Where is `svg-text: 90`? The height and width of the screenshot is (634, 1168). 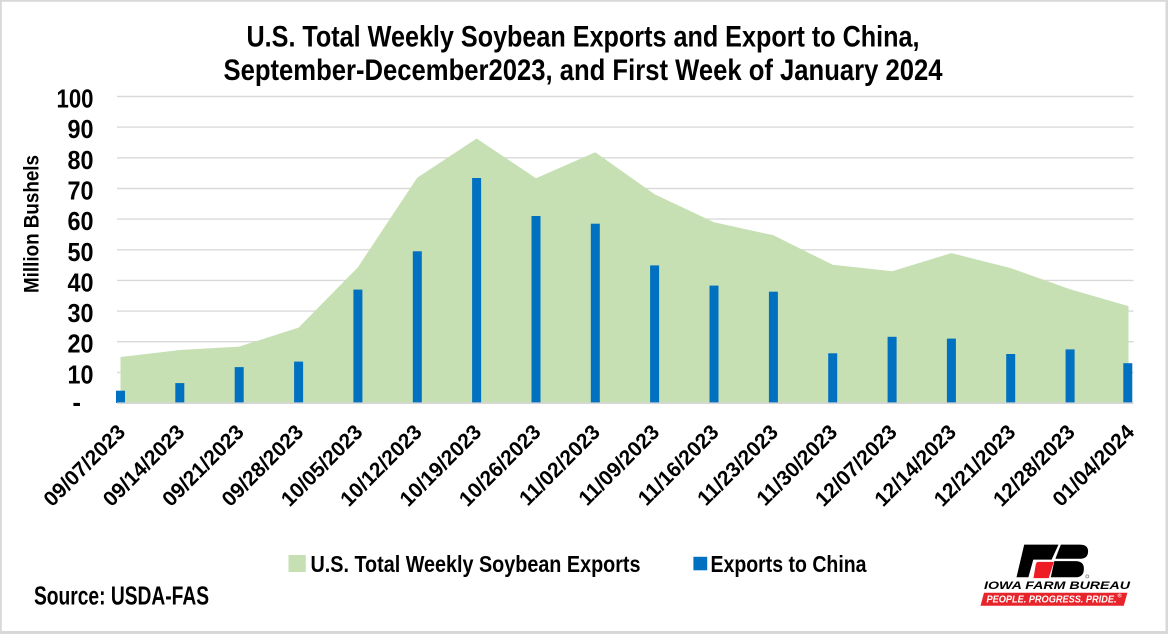
svg-text: 90 is located at coordinates (81, 129).